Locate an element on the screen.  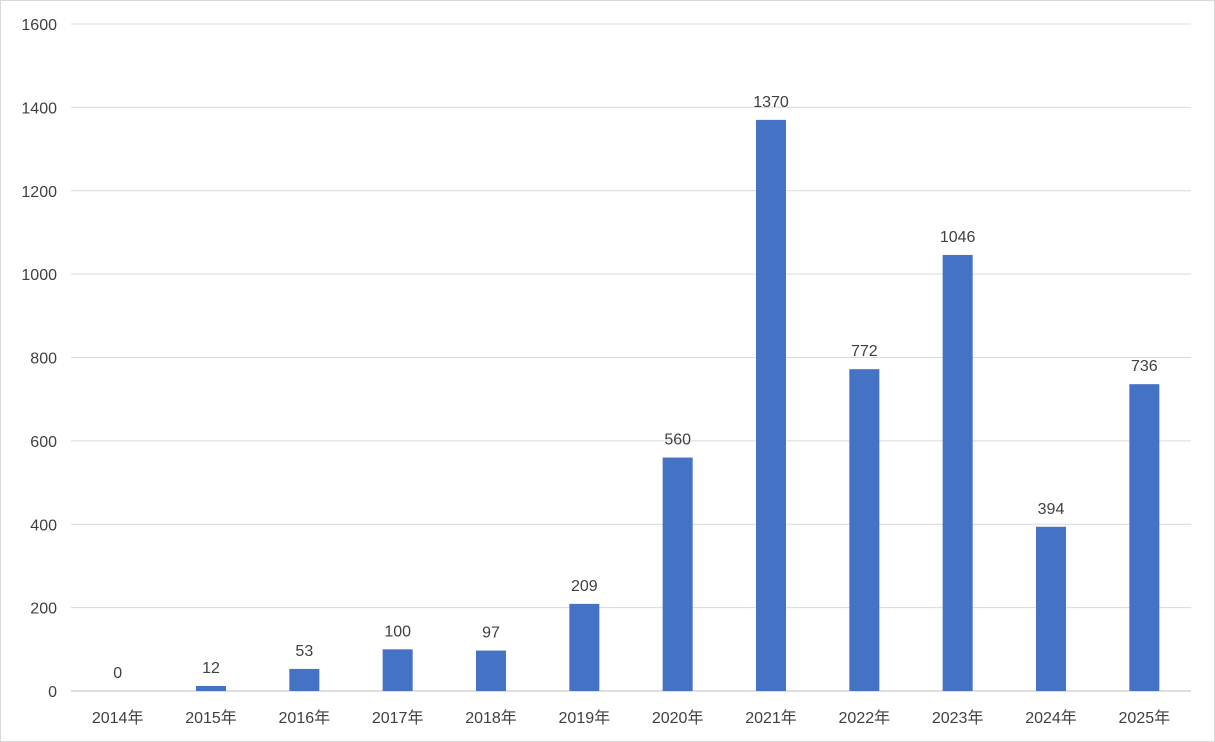
y-tick-label: 1200 is located at coordinates (39, 192).